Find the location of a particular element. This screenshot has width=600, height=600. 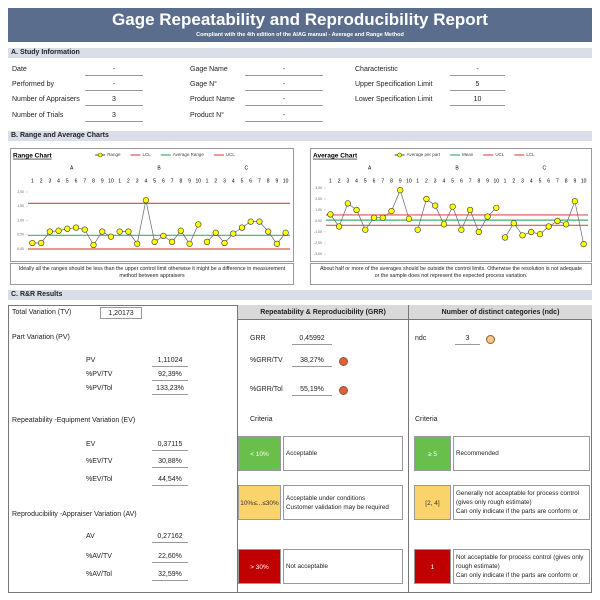

metric-value: 3 is located at coordinates (467, 339).